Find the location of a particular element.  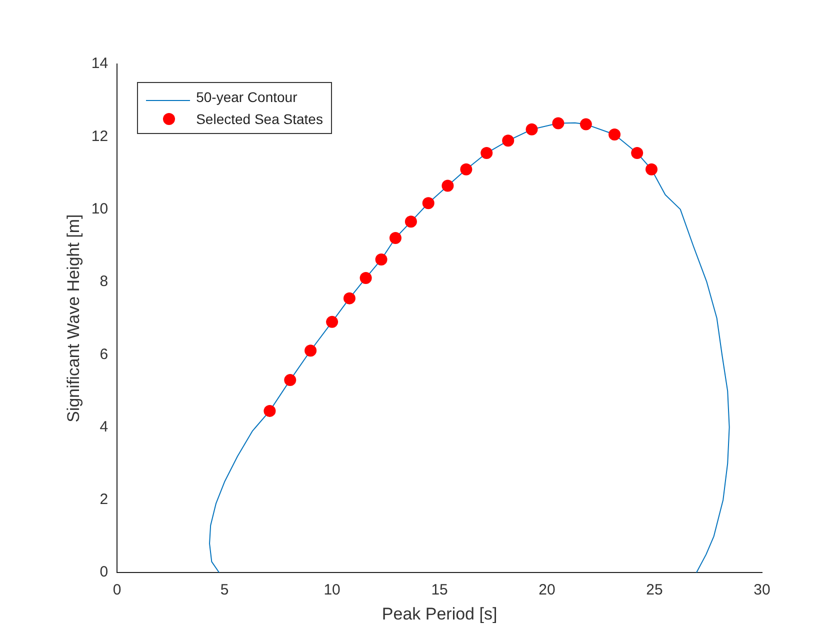

y-tick-label: 6 is located at coordinates (104, 354).